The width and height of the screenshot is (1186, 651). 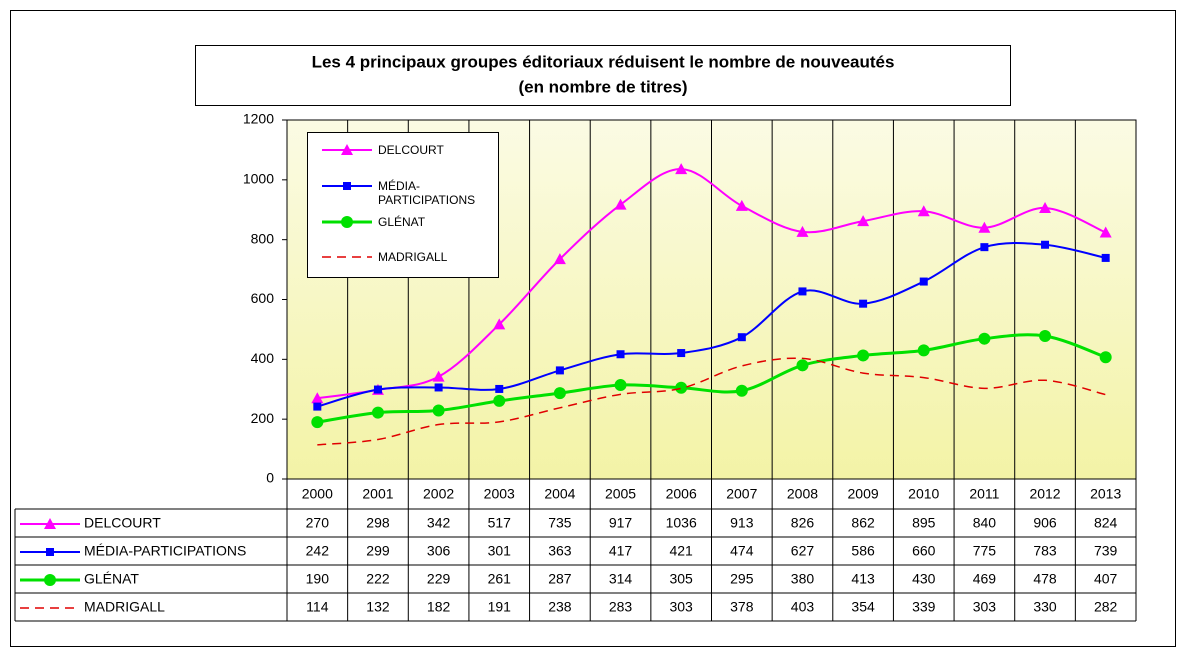 What do you see at coordinates (621, 607) in the screenshot?
I see `table-cell: 283` at bounding box center [621, 607].